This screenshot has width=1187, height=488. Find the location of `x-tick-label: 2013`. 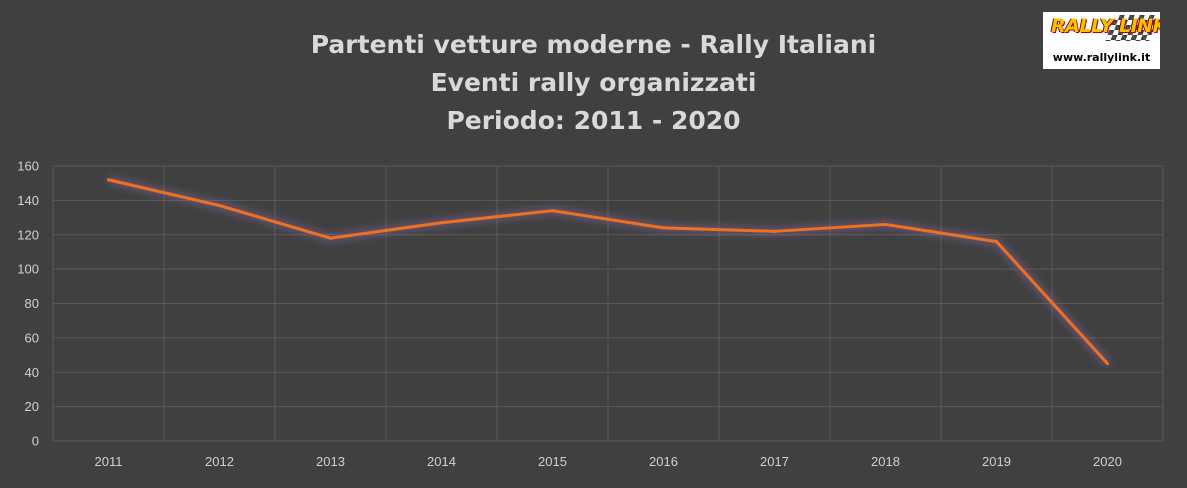

x-tick-label: 2013 is located at coordinates (330, 461).